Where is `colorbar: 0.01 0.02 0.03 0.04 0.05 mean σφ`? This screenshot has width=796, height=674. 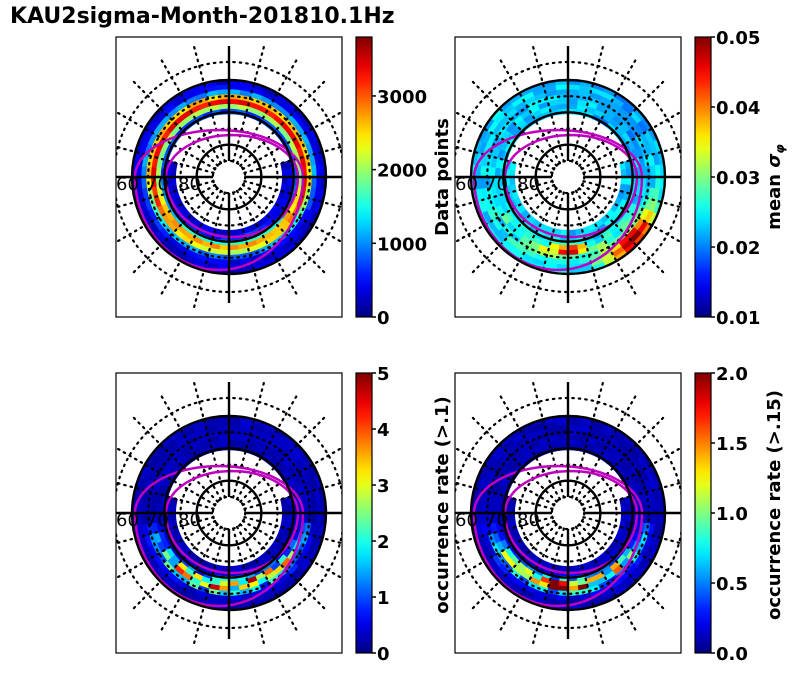
colorbar: 0.01 0.02 0.03 0.04 0.05 mean σφ is located at coordinates (740, 178).